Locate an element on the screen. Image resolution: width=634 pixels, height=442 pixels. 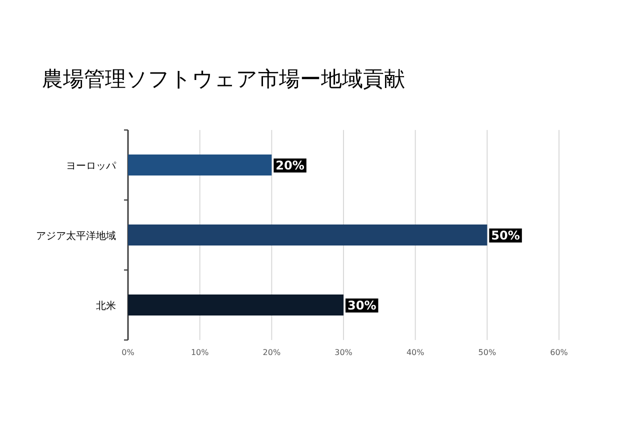
data-label: 30% is located at coordinates (362, 305).